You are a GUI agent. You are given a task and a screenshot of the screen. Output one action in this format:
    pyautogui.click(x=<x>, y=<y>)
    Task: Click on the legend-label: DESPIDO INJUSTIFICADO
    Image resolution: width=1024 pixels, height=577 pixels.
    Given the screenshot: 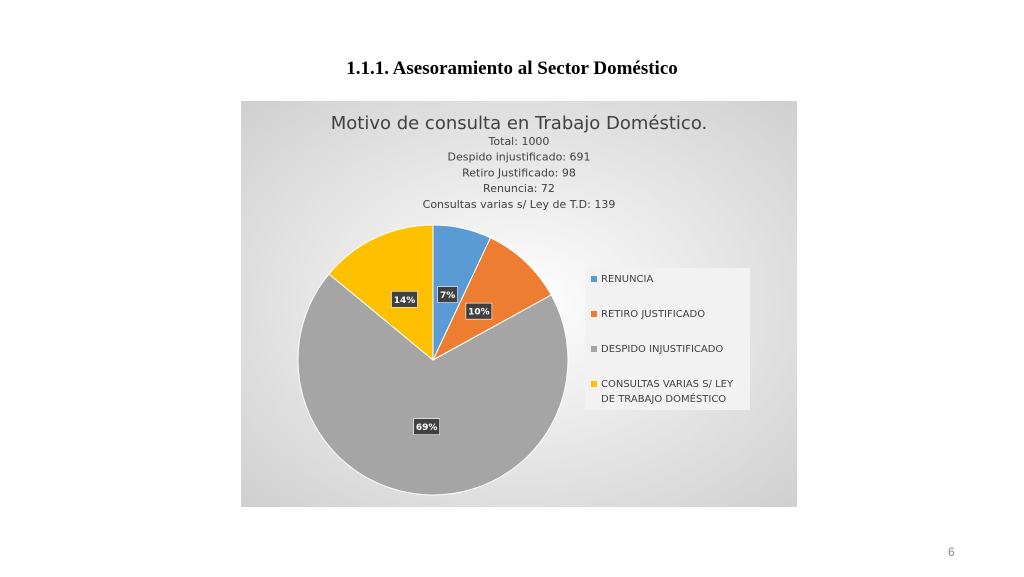 What is the action you would take?
    pyautogui.click(x=662, y=349)
    